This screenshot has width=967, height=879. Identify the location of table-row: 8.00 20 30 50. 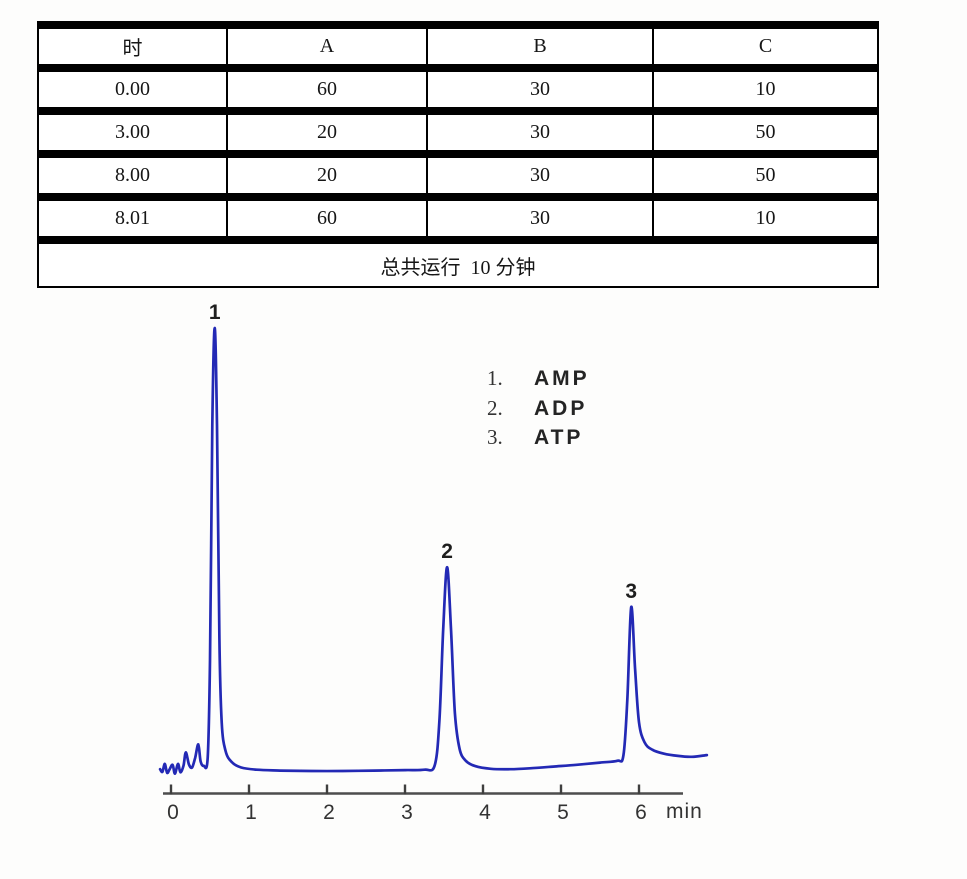
(458, 177).